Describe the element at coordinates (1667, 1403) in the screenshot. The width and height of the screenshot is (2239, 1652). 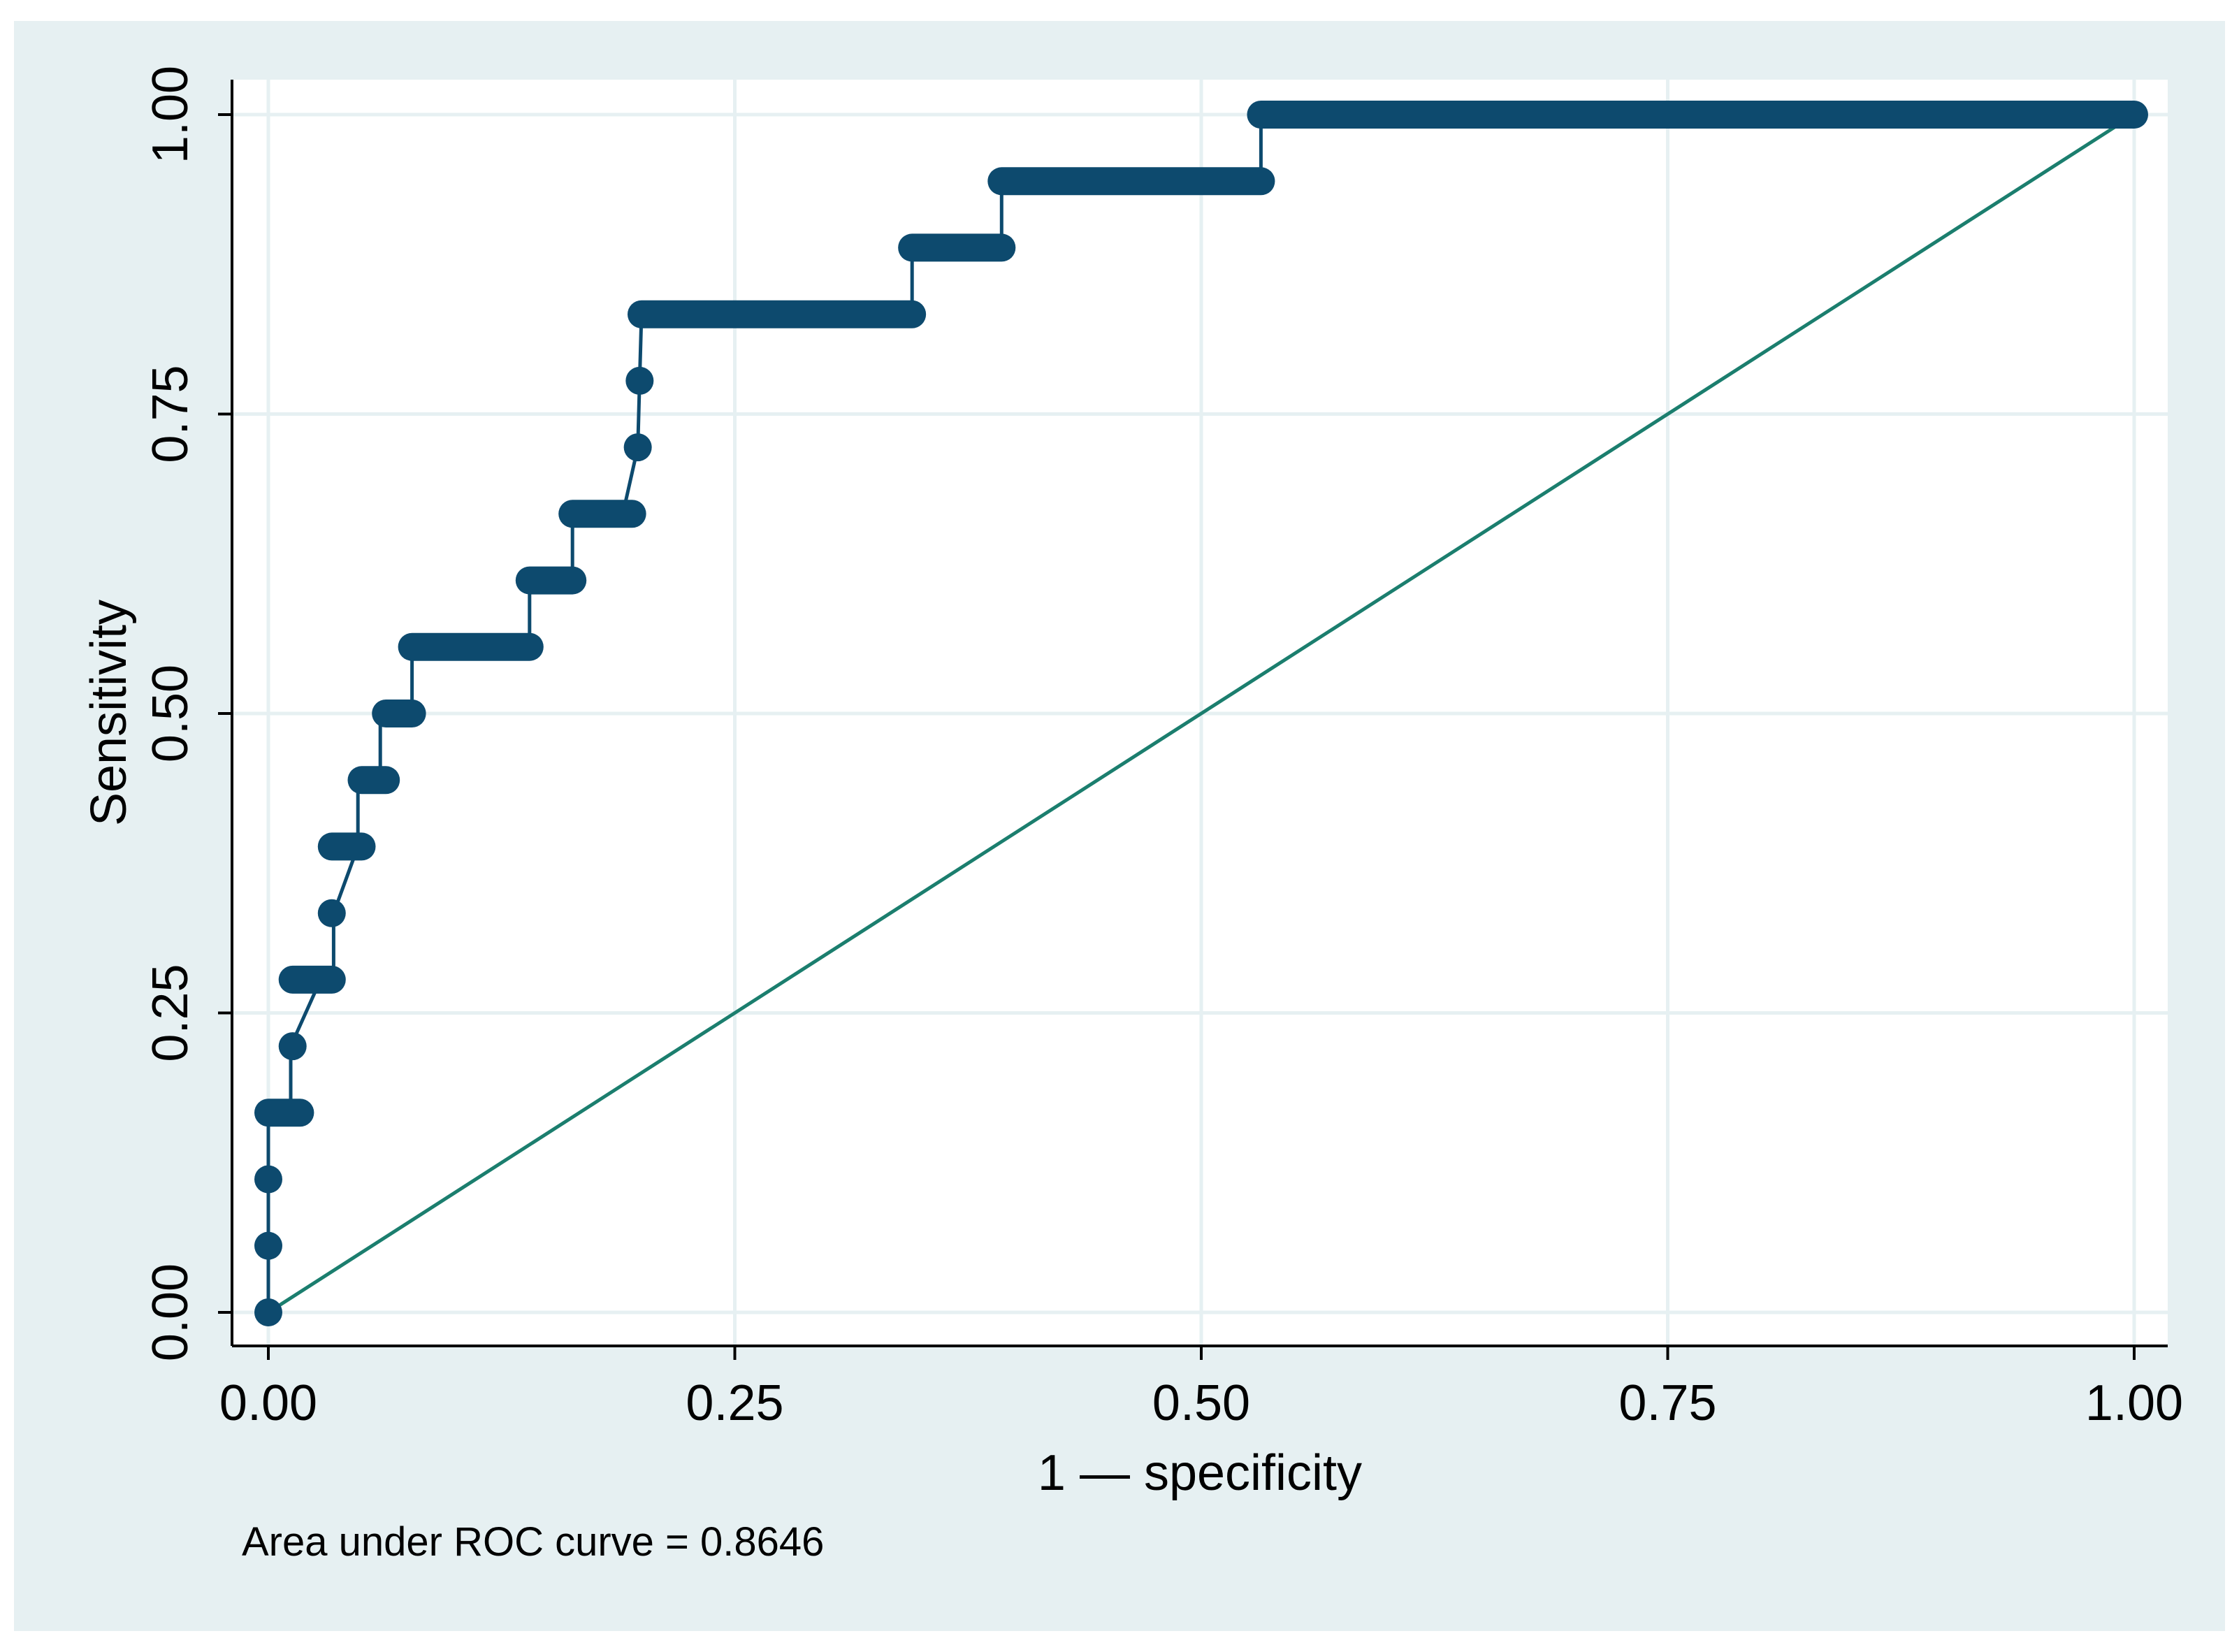
I see `x-tick-label: 0.75` at that location.